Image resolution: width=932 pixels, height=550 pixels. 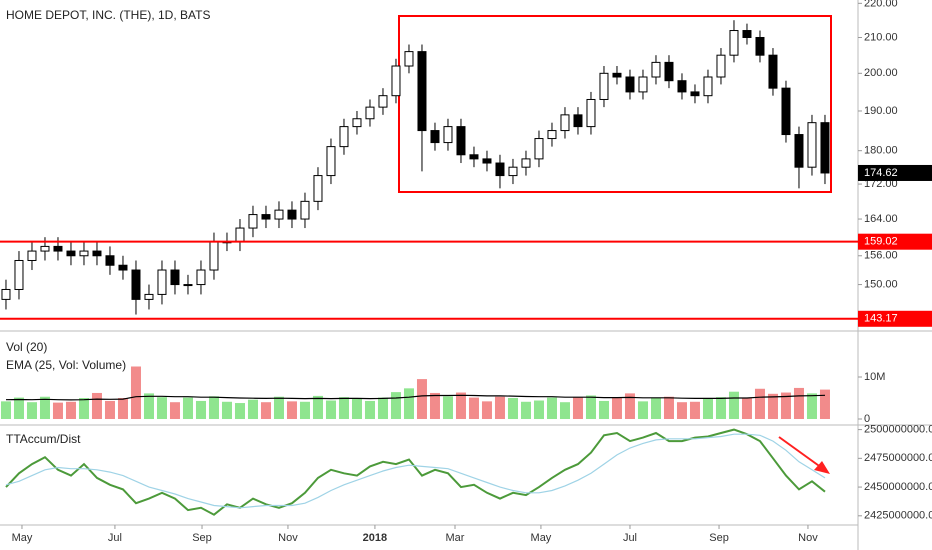 What do you see at coordinates (881, 242) in the screenshot?
I see `price-label: 159.02` at bounding box center [881, 242].